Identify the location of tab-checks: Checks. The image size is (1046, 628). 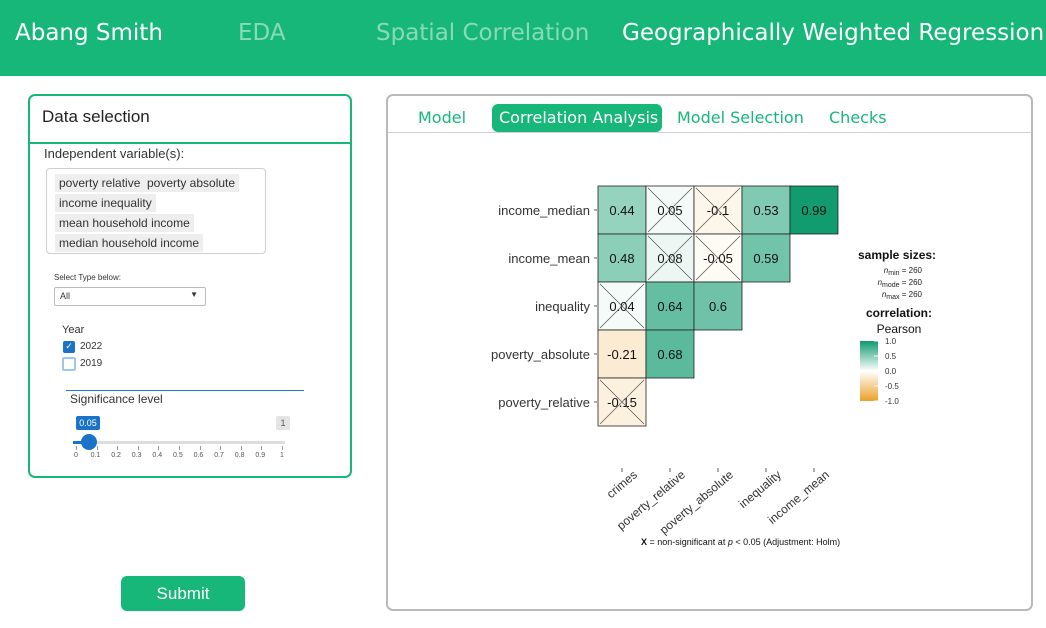
(858, 117).